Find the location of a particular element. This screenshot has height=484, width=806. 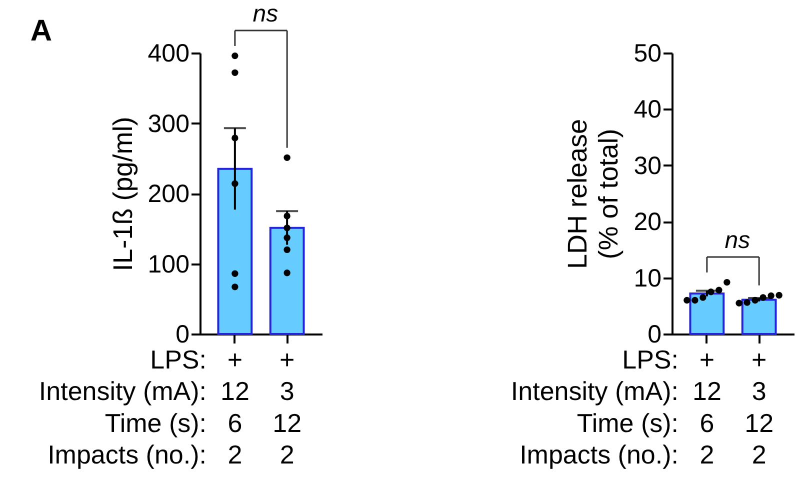

y-tick-label: 10 is located at coordinates (648, 278).